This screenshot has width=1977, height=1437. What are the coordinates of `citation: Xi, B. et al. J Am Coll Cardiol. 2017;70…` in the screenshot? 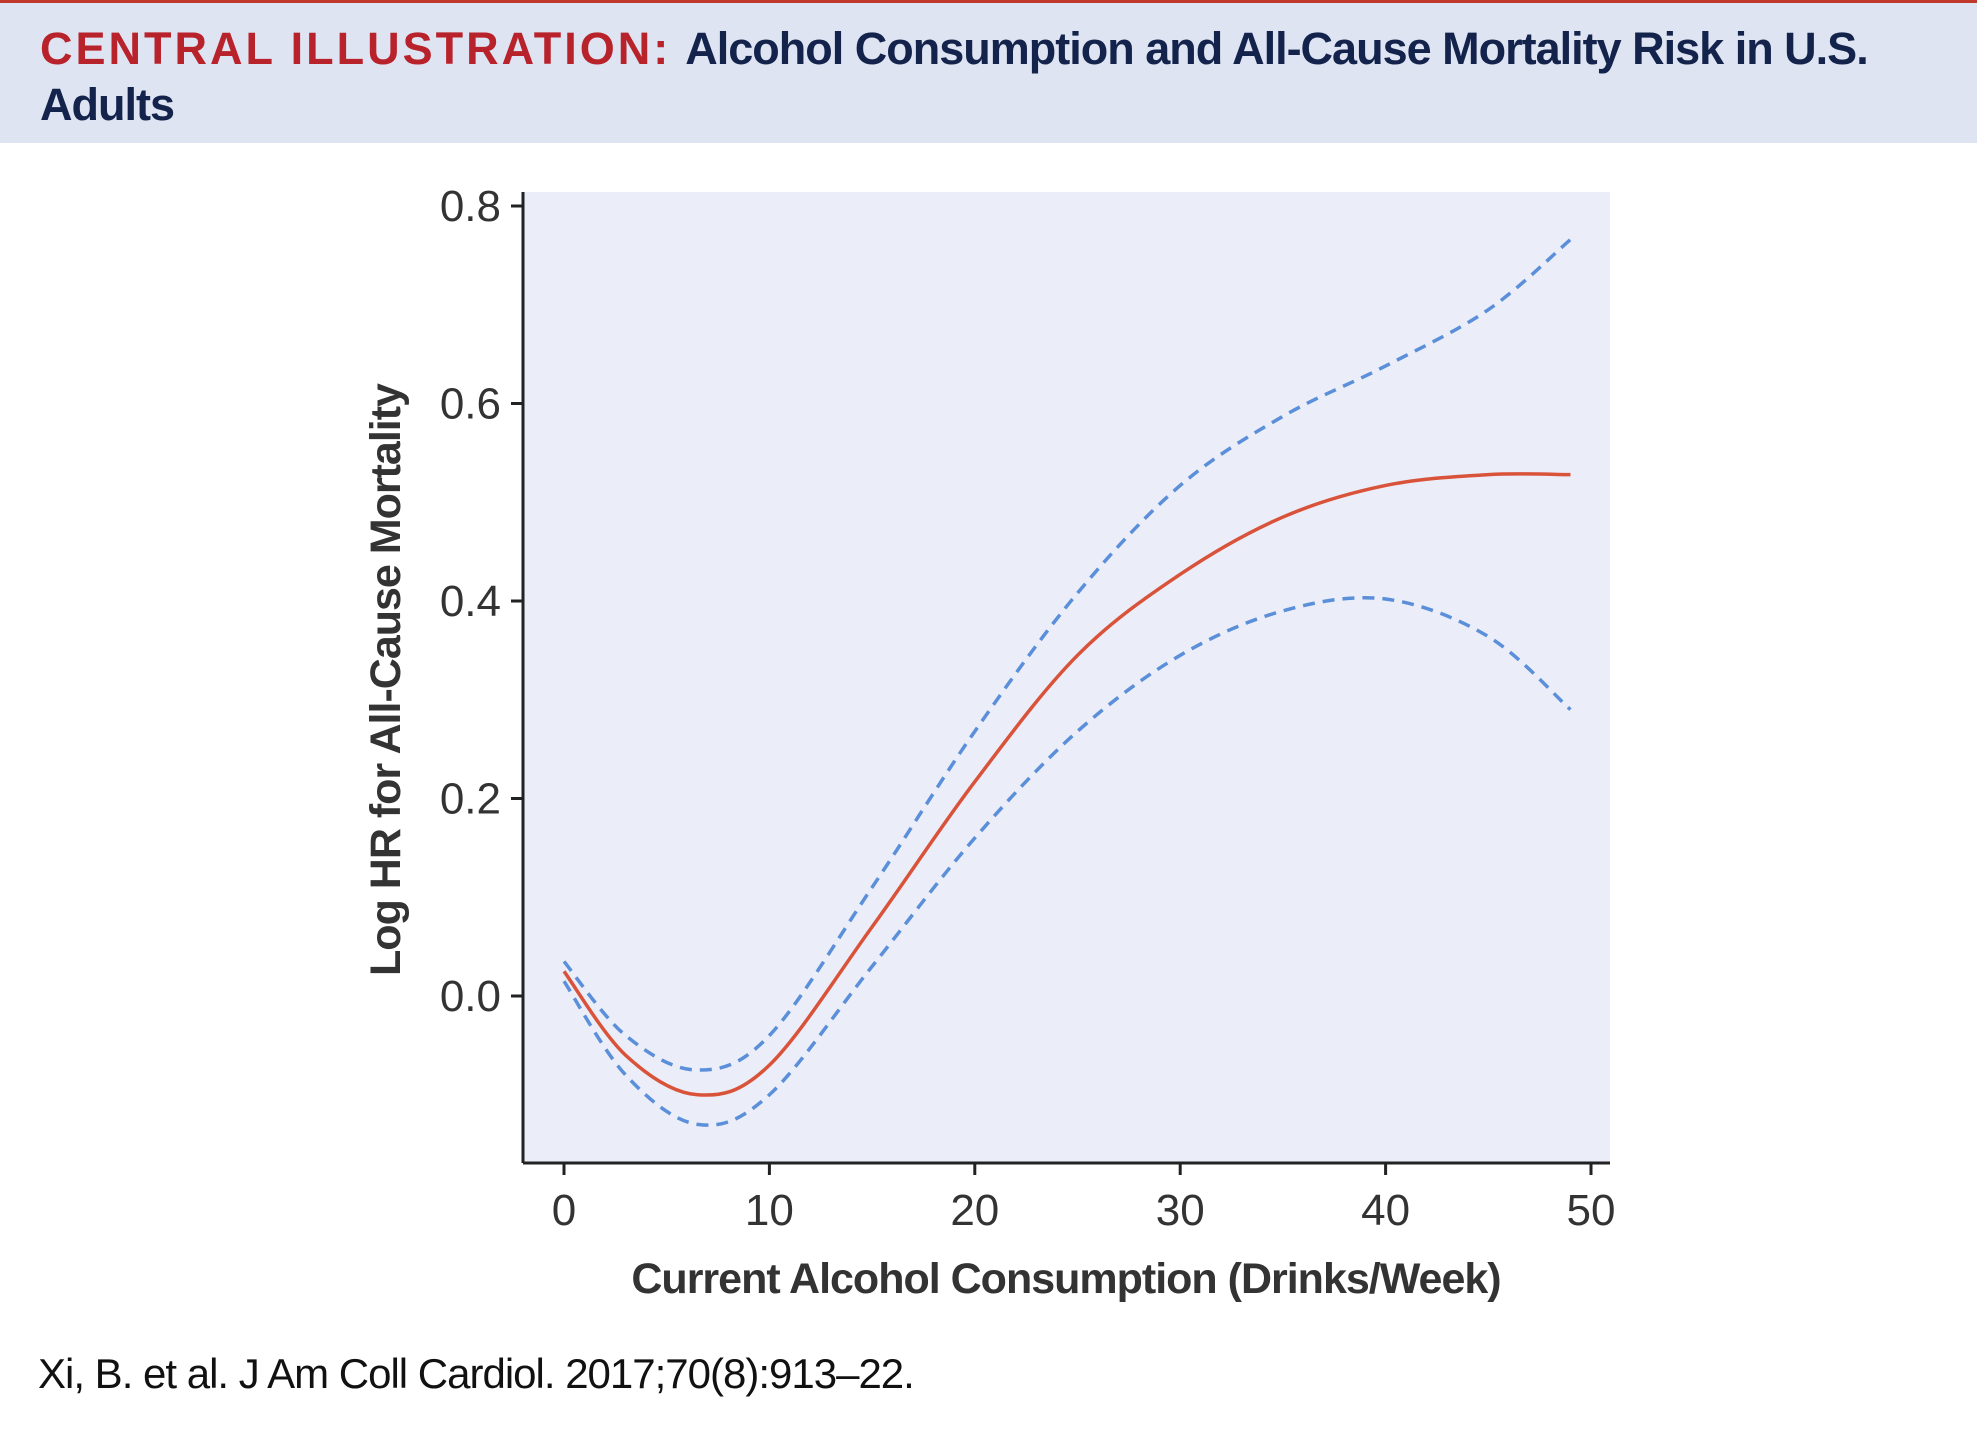 It's located at (476, 1373).